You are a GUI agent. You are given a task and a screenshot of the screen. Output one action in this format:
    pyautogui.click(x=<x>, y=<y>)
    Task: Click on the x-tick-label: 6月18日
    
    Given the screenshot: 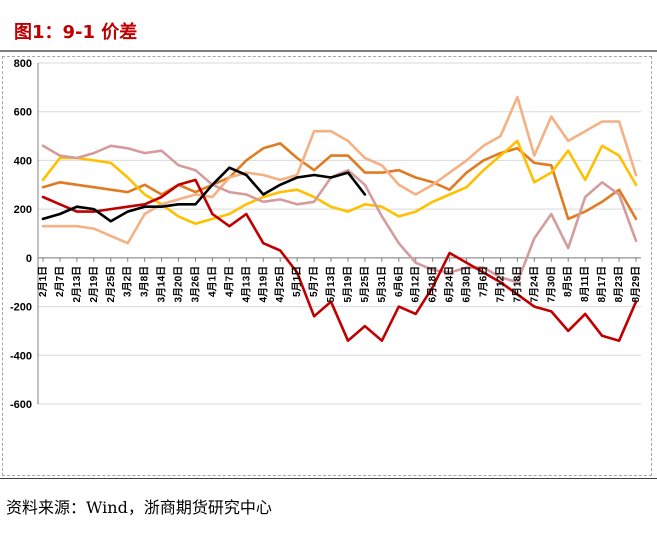 What is the action you would take?
    pyautogui.click(x=433, y=284)
    